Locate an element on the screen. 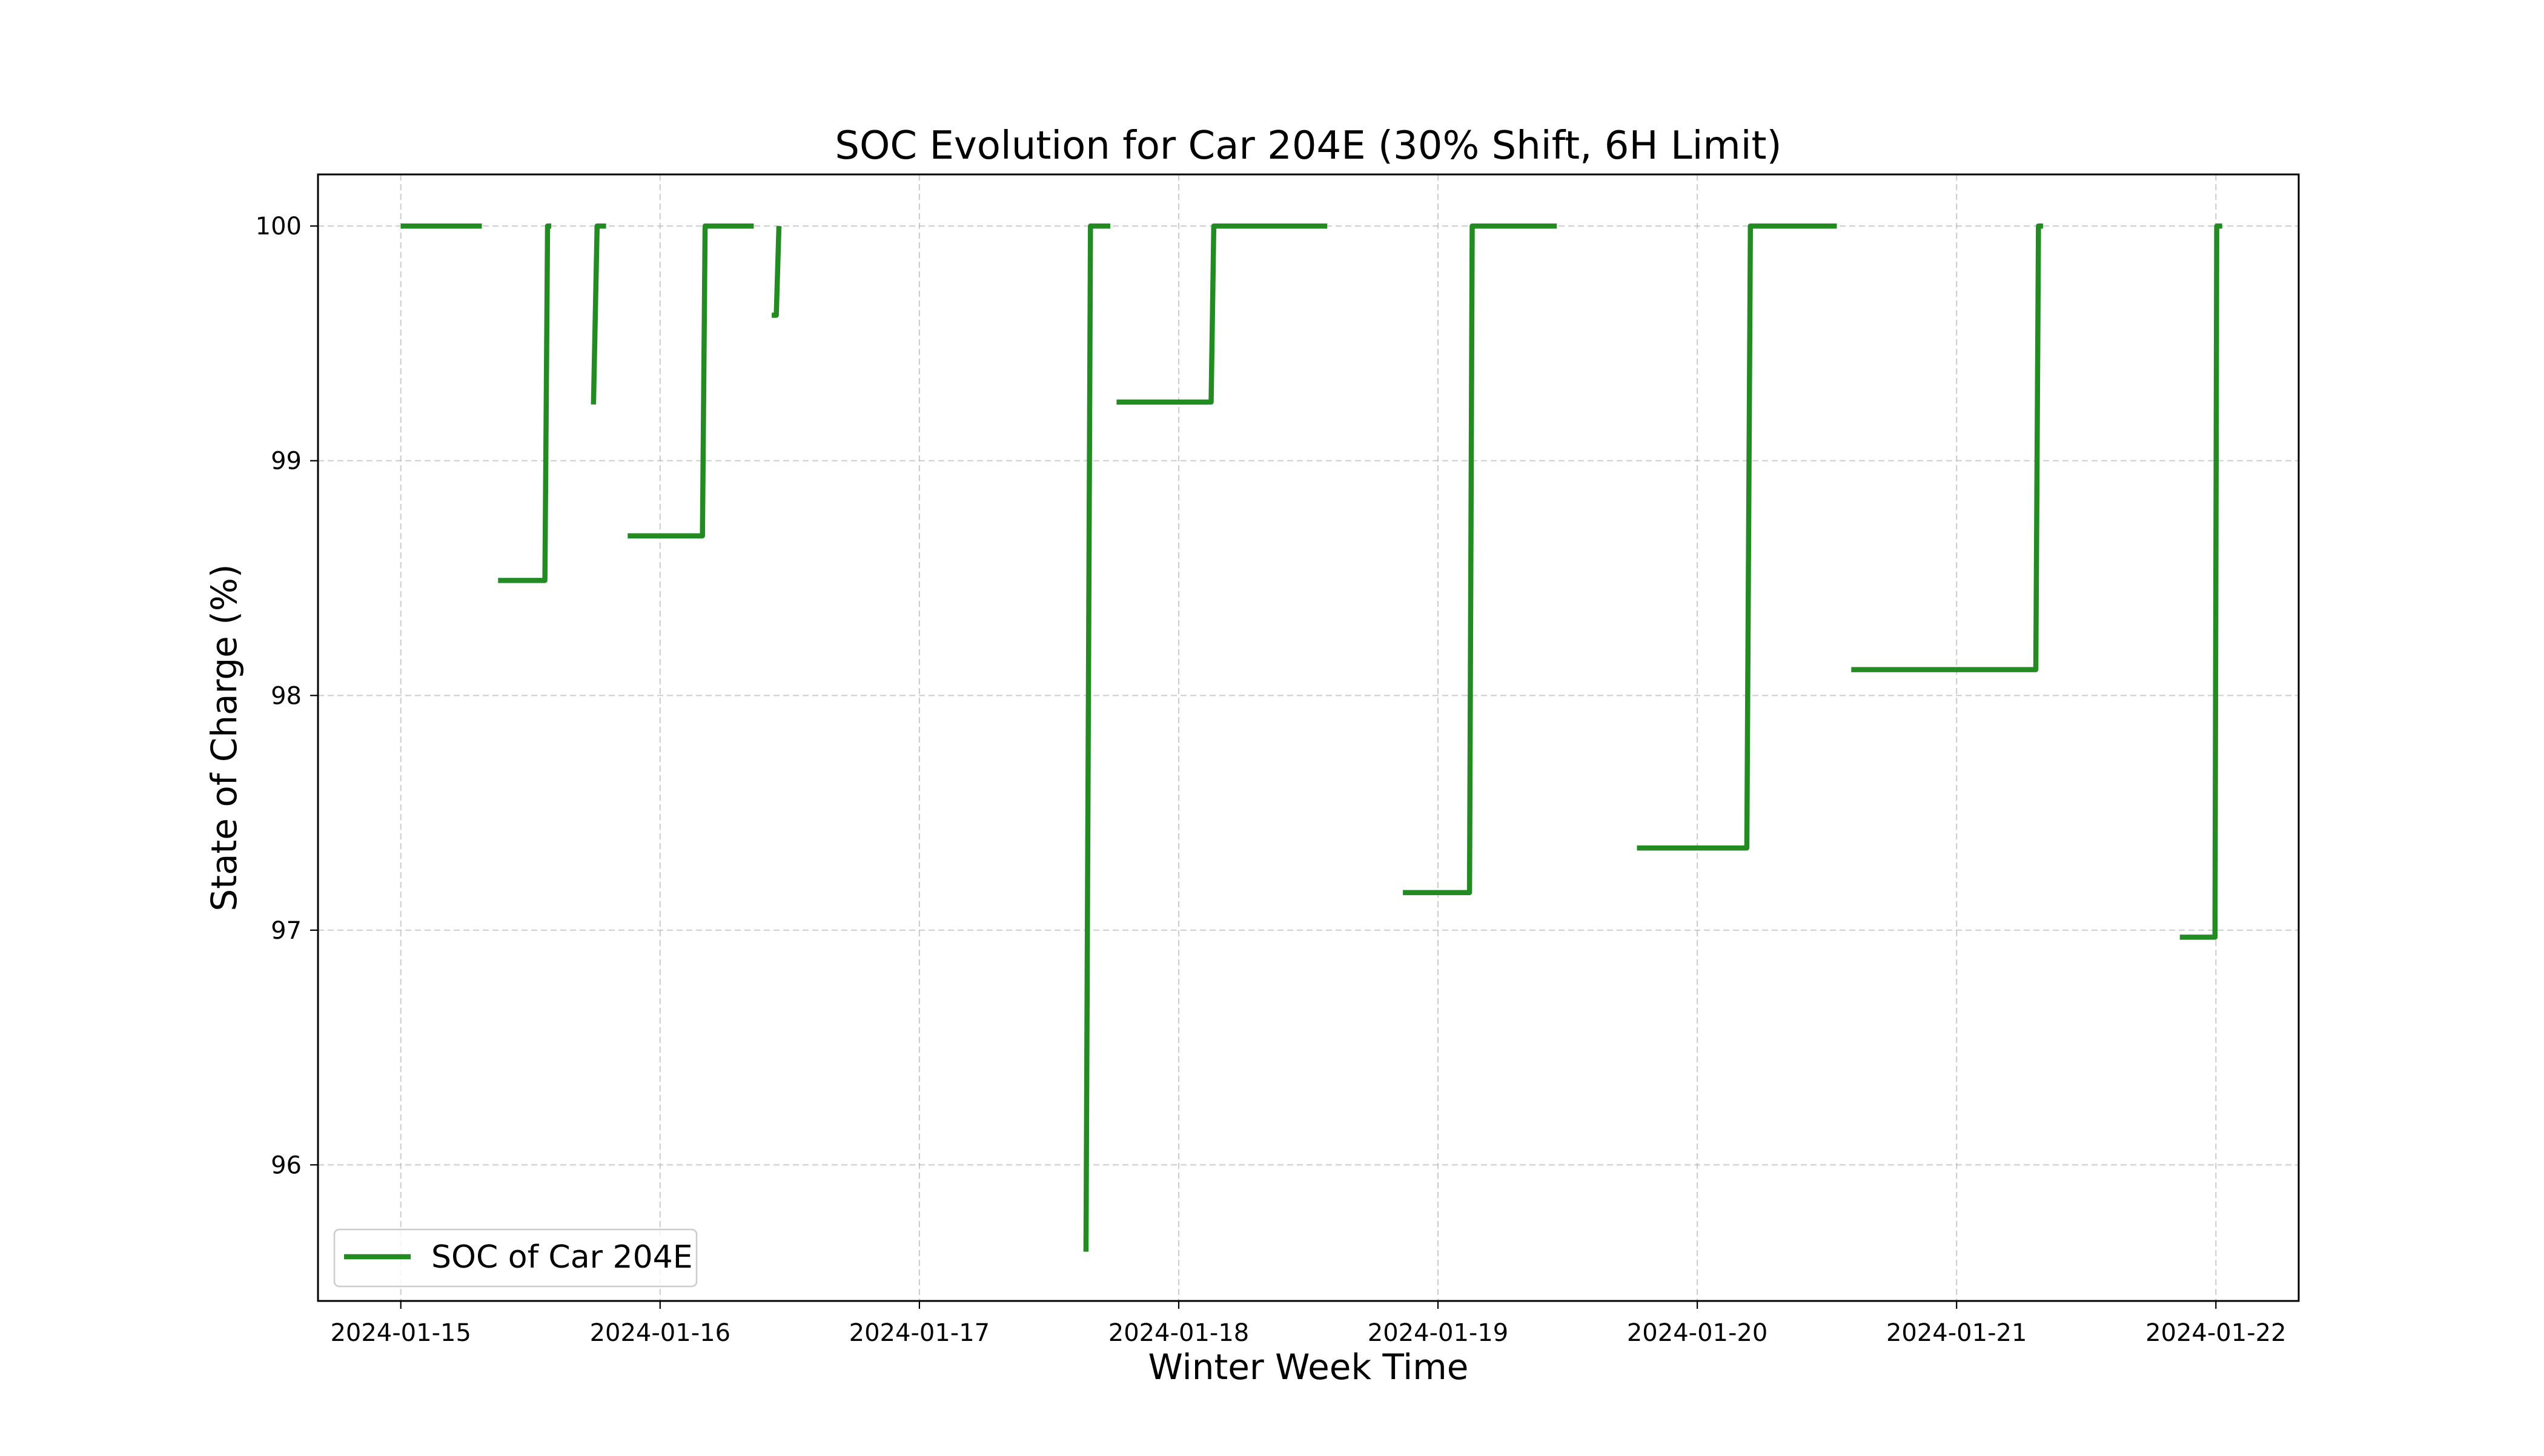  x-tick-label: 2024-01-15 is located at coordinates (401, 1333).